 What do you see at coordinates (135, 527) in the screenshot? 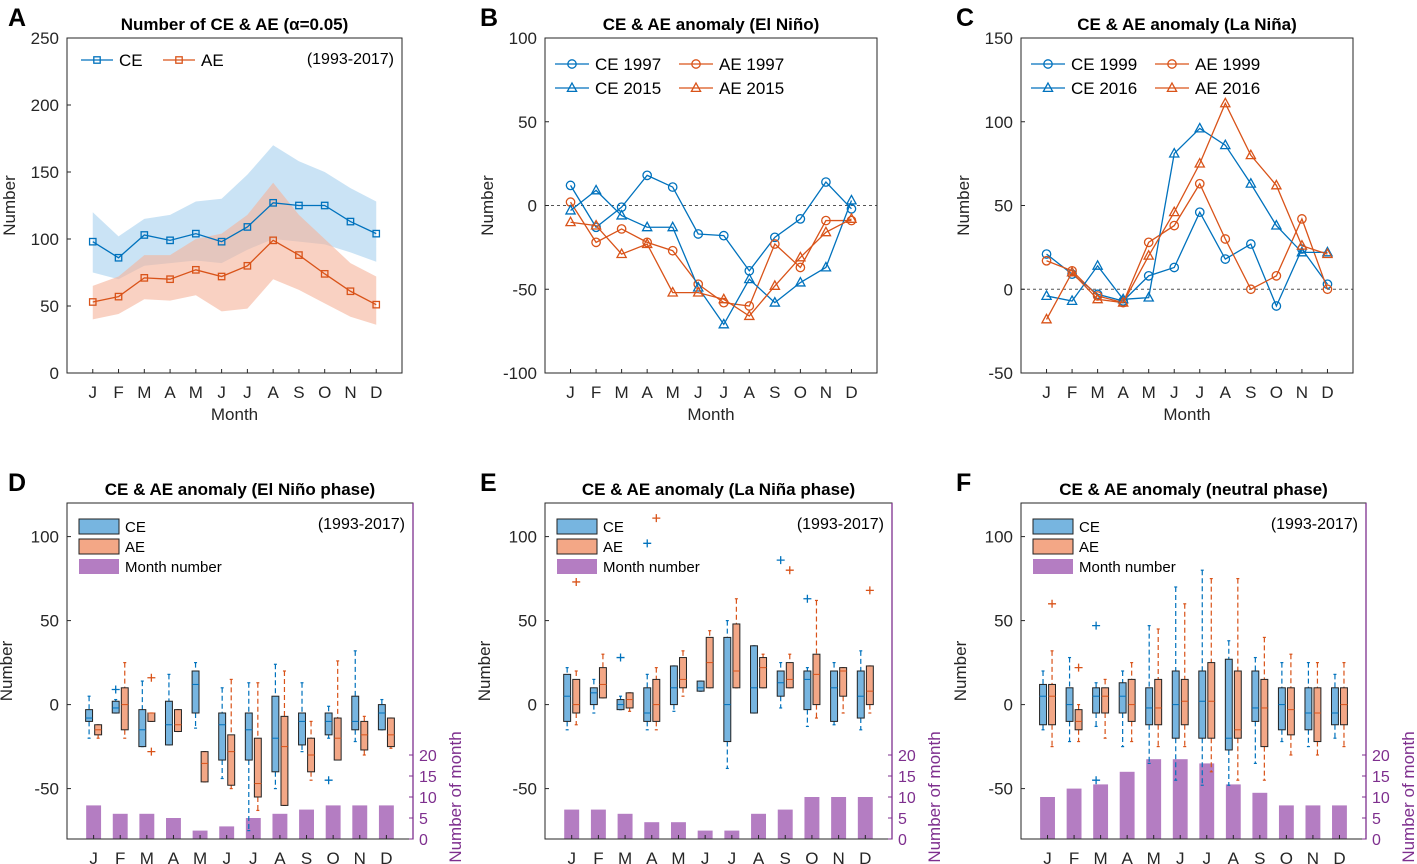
I see `legend-label: CE` at bounding box center [135, 527].